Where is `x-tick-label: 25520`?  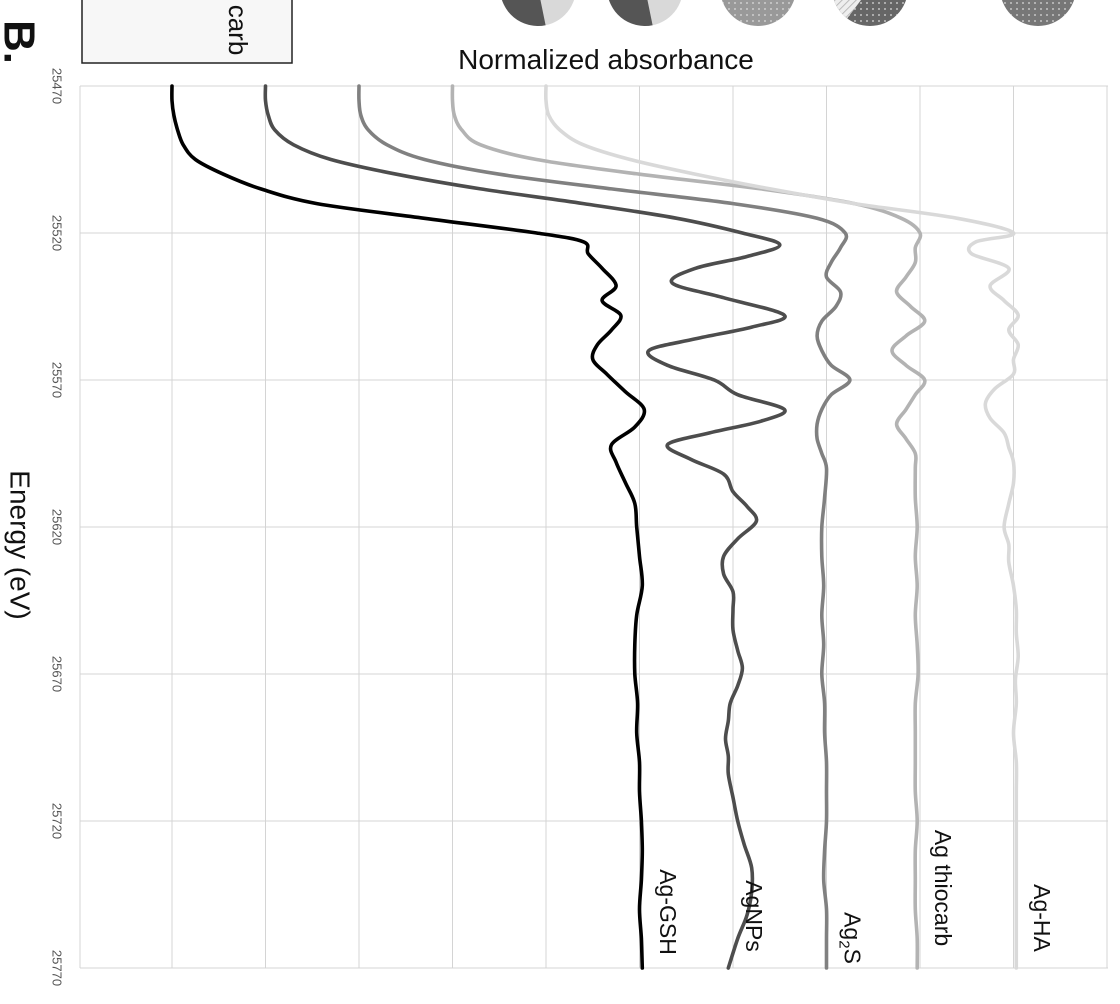
x-tick-label: 25520 is located at coordinates (57, 233).